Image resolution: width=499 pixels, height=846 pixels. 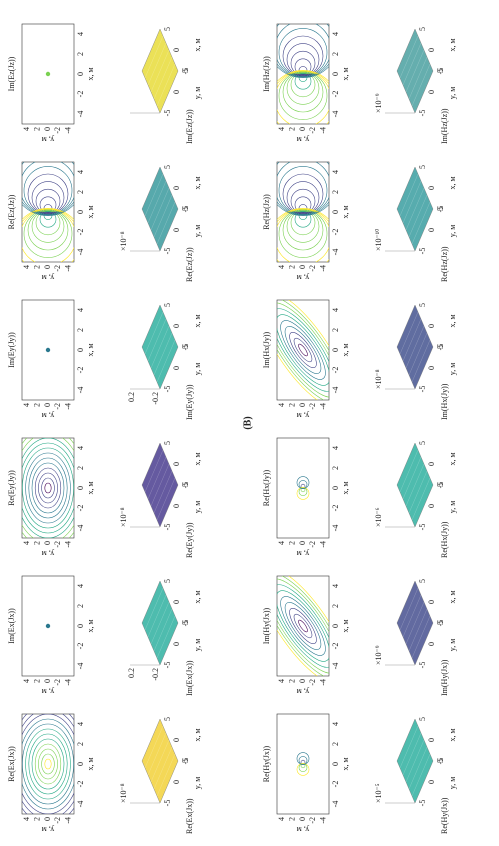 What do you see at coordinates (176, 230) in the screenshot?
I see `surface-y-tick: 0` at bounding box center [176, 230].